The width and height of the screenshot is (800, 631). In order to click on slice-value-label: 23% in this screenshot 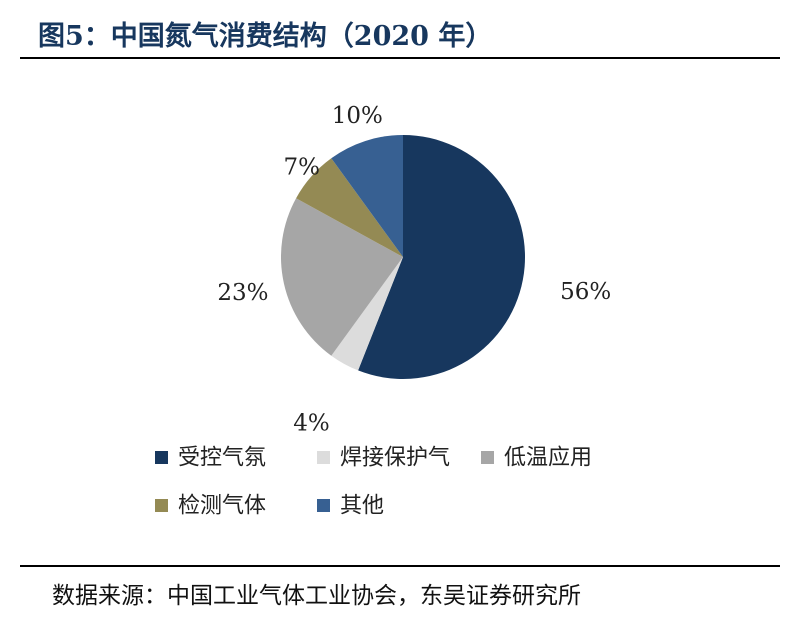, I will do `click(242, 293)`.